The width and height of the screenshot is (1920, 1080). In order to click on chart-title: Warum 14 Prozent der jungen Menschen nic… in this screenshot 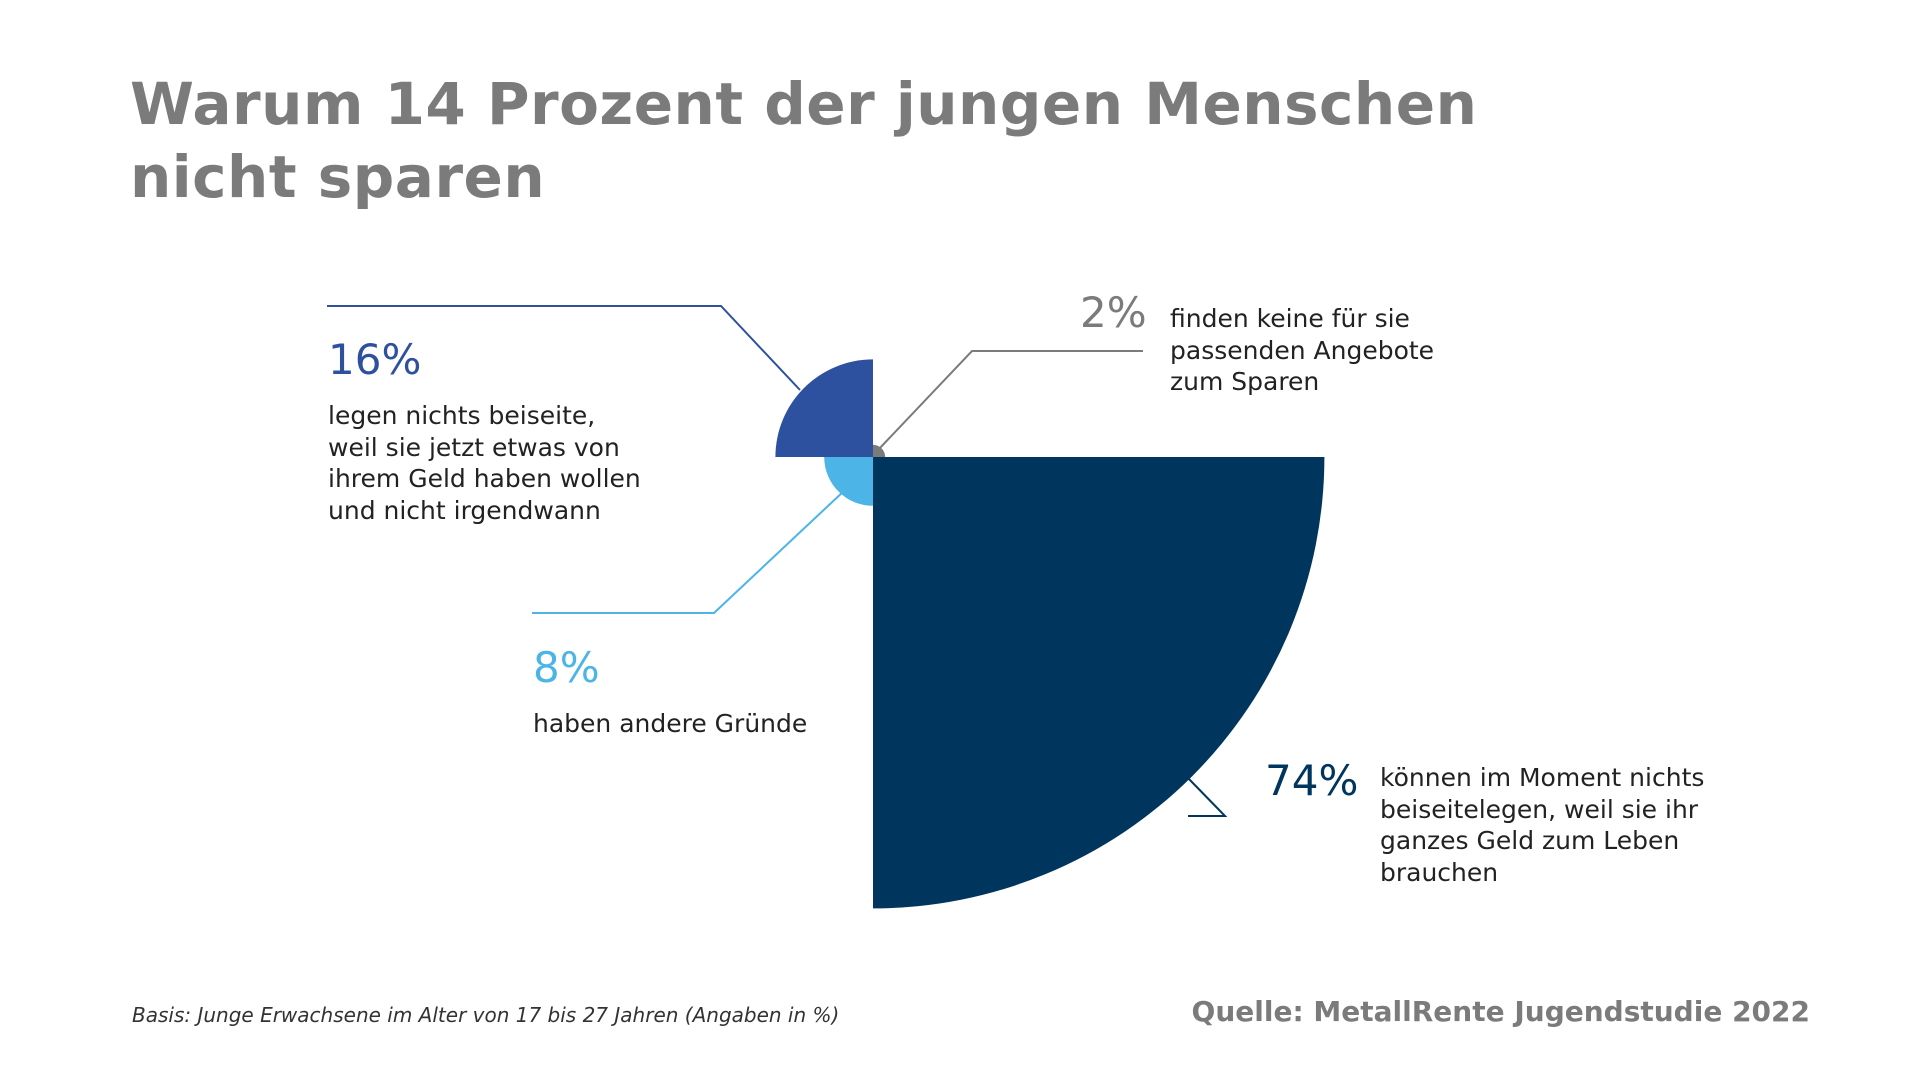, I will do `click(804, 140)`.